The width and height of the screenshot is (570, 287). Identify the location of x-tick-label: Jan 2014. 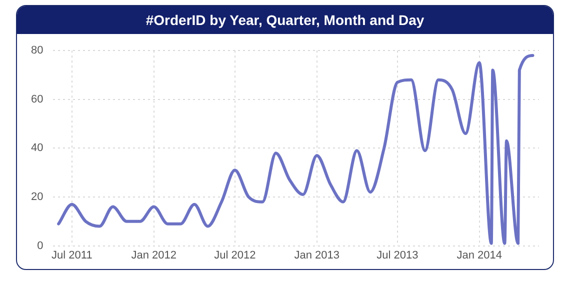
(479, 255).